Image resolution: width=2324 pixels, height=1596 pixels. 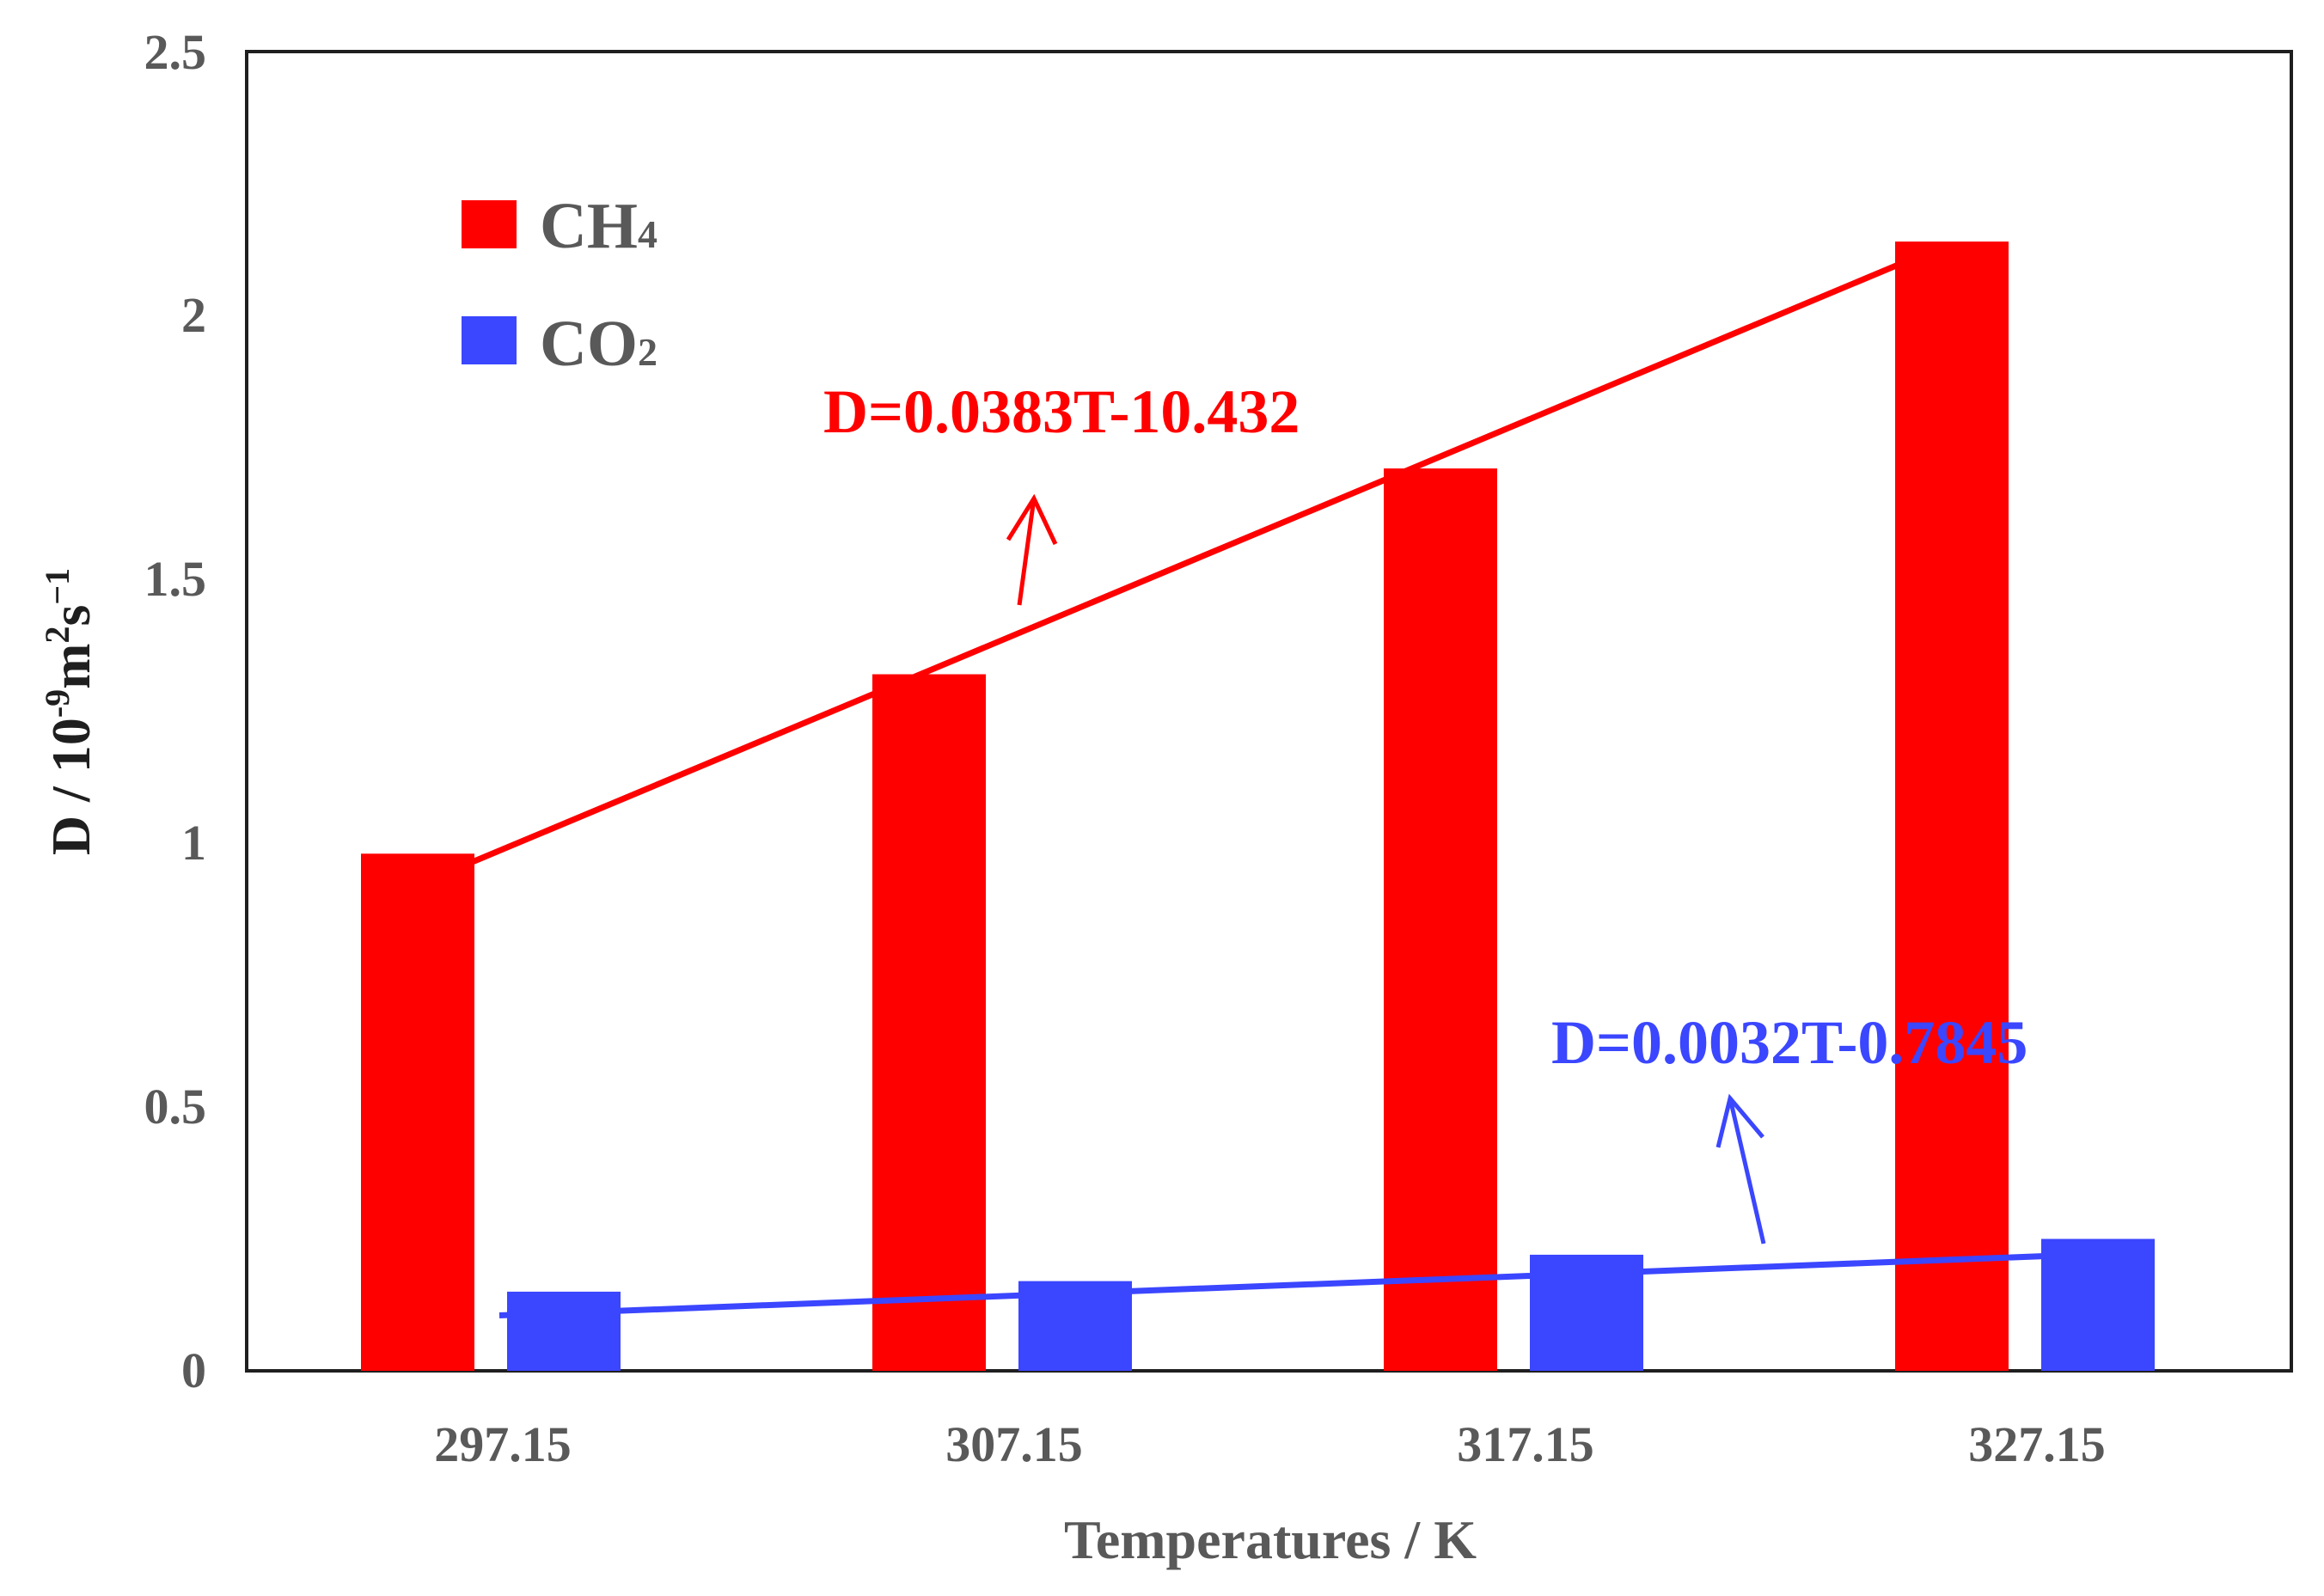 What do you see at coordinates (1032, 549) in the screenshot?
I see `ch4-equation-arrow` at bounding box center [1032, 549].